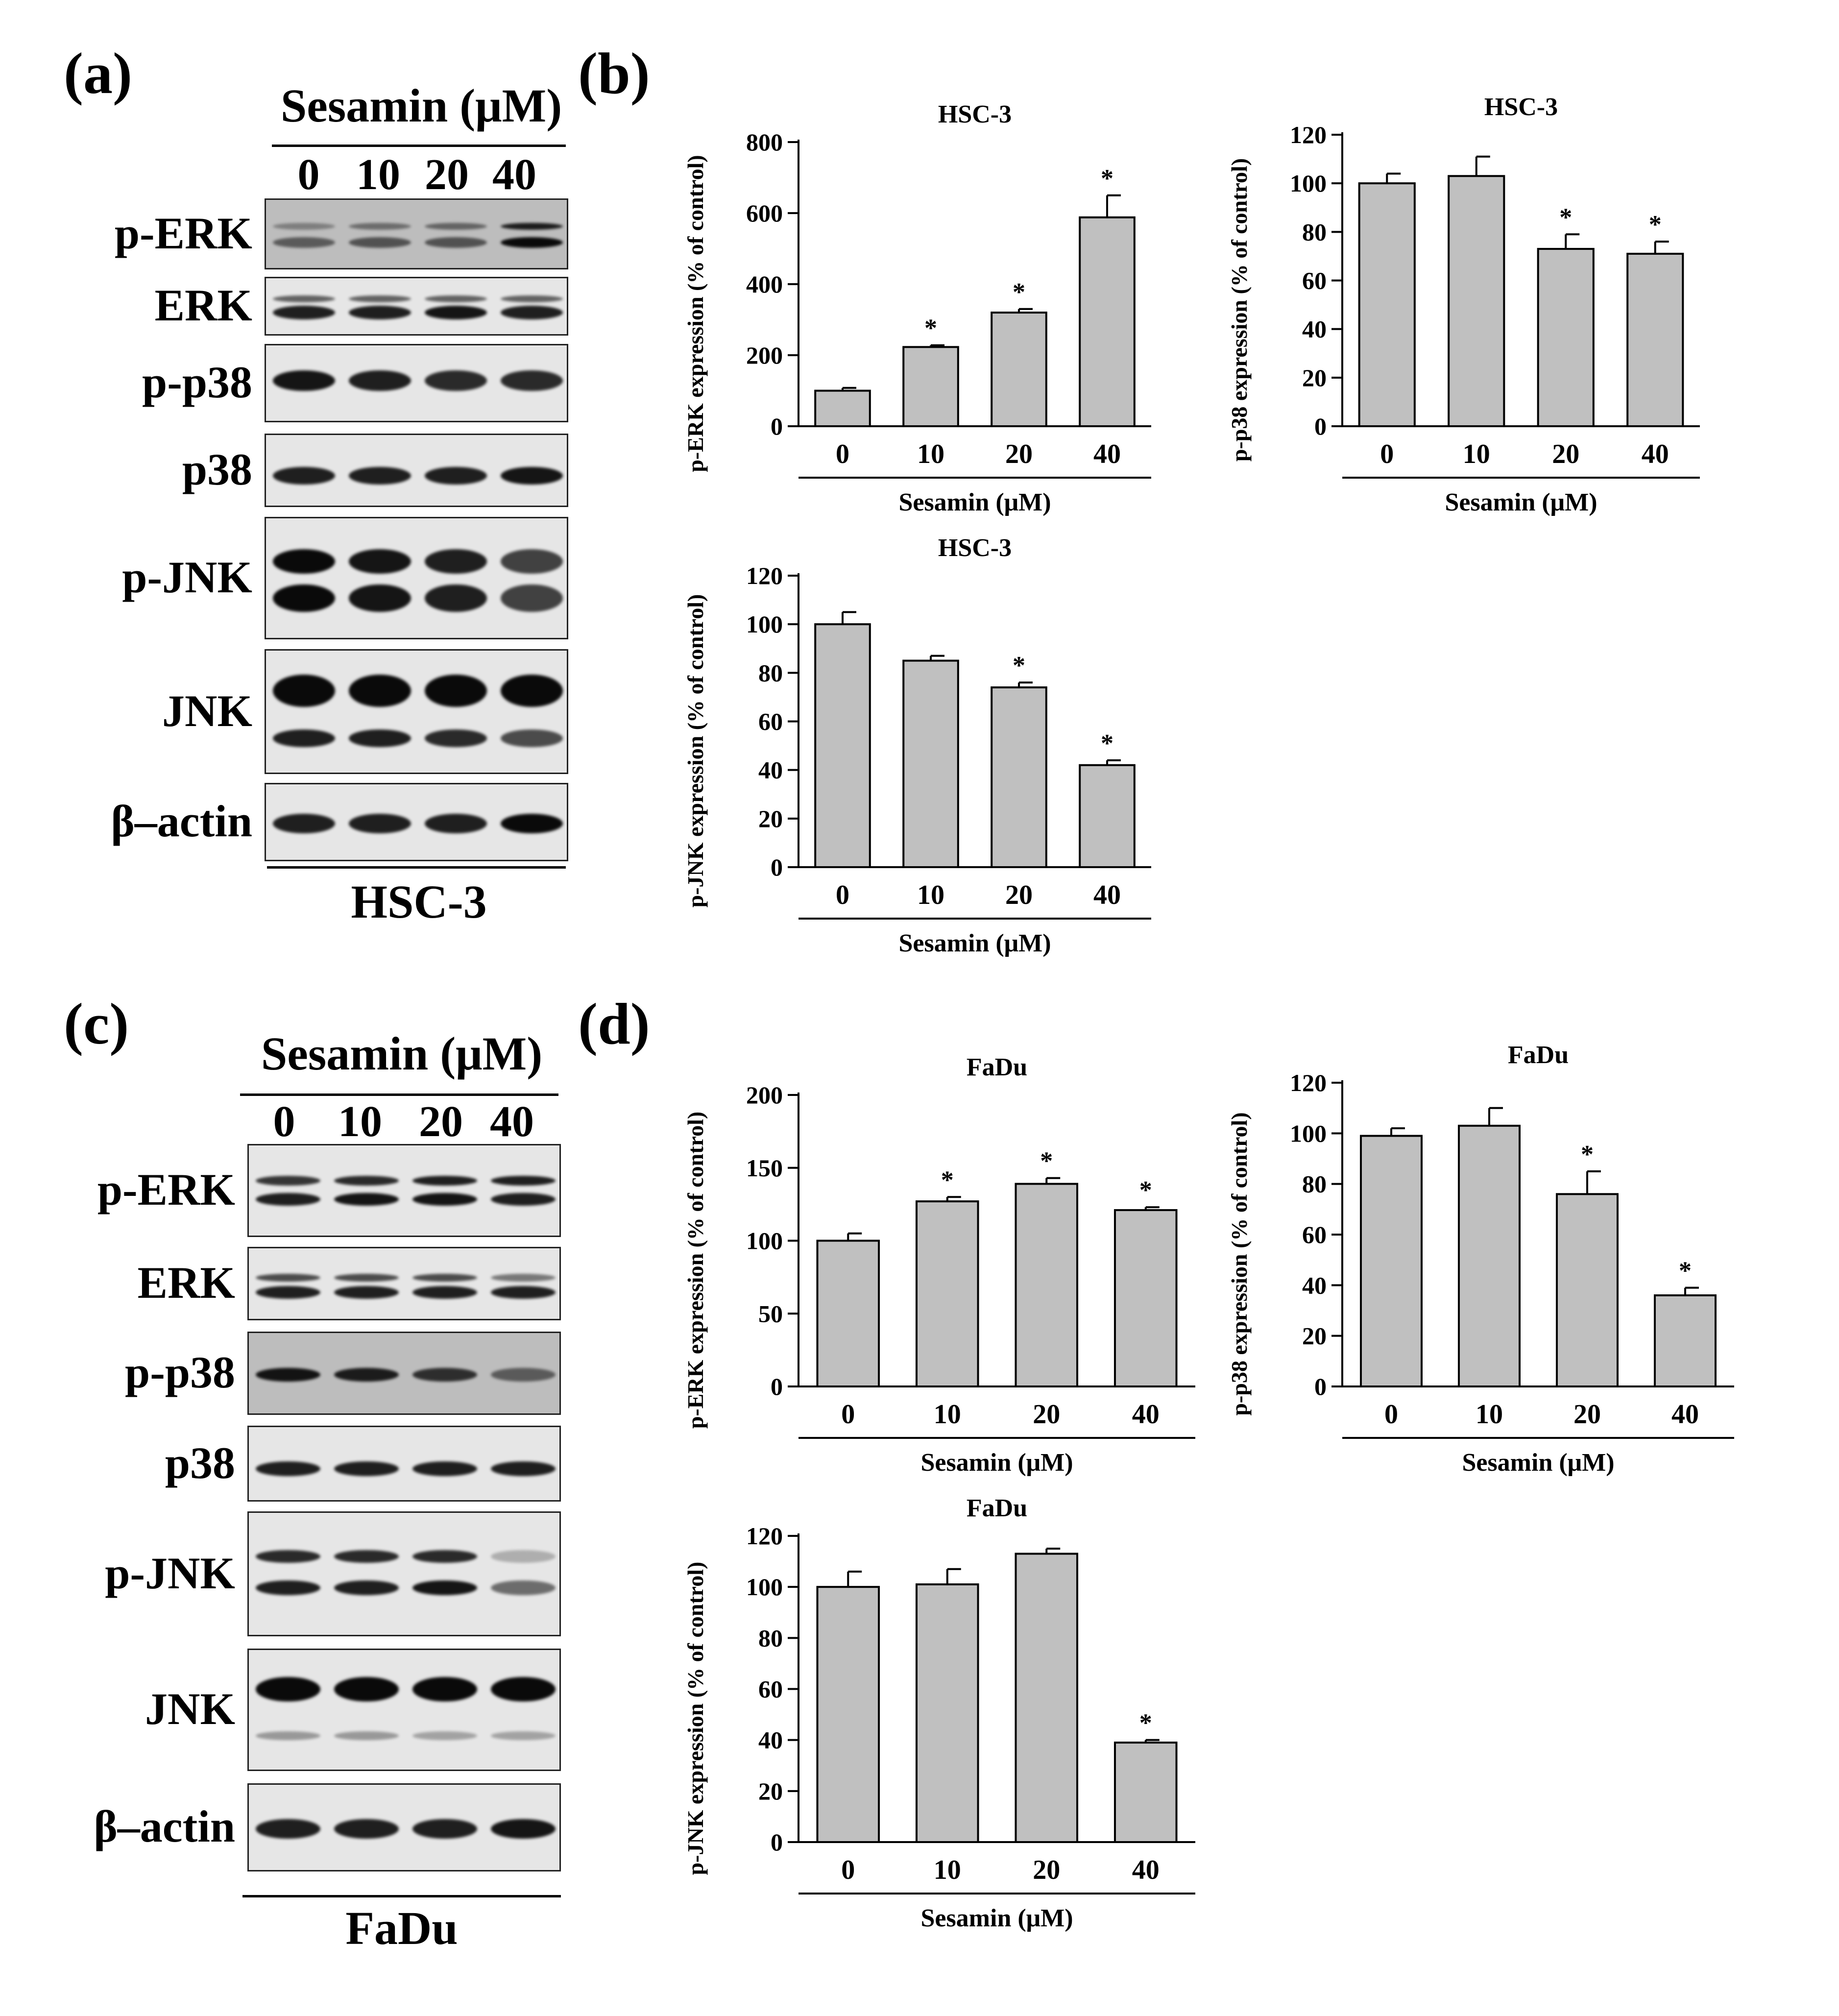 This screenshot has width=1839, height=2016. What do you see at coordinates (183, 233) in the screenshot?
I see `blot-row-label: p-ERK` at bounding box center [183, 233].